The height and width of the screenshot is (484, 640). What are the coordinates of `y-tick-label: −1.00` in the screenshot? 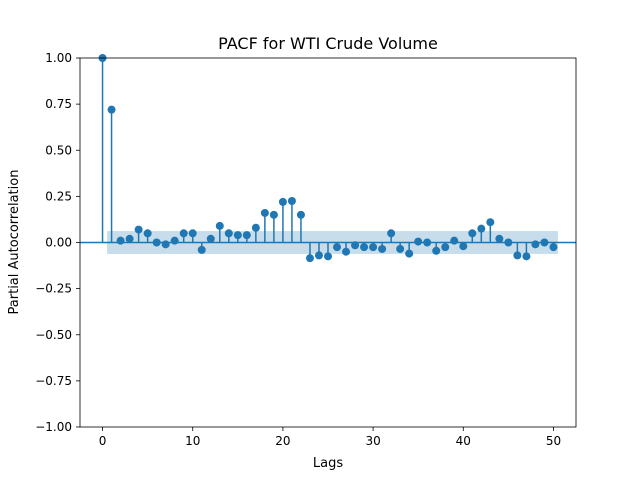 It's located at (53, 427).